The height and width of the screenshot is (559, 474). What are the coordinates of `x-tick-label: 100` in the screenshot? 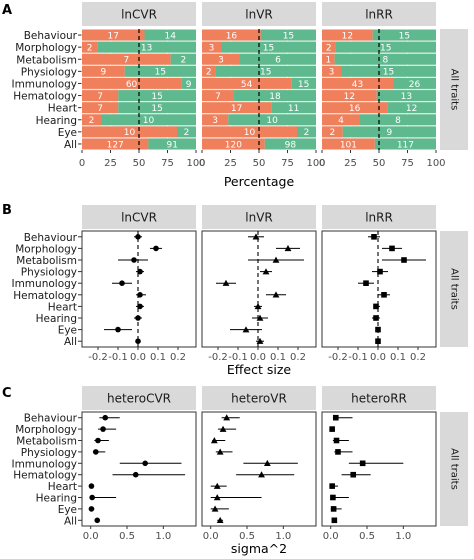 It's located at (435, 163).